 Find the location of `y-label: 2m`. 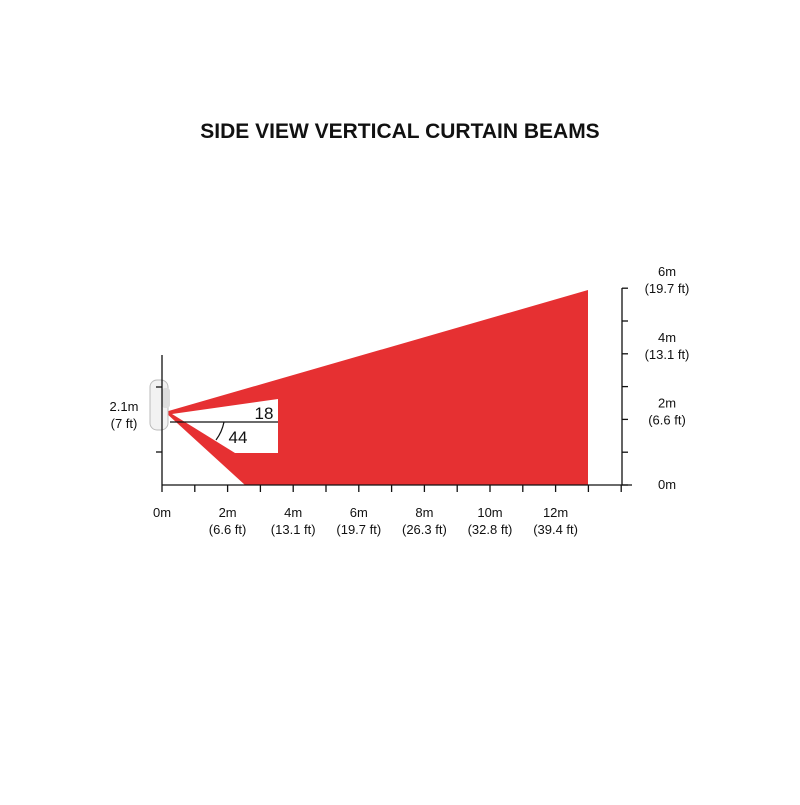

y-label: 2m is located at coordinates (667, 402).